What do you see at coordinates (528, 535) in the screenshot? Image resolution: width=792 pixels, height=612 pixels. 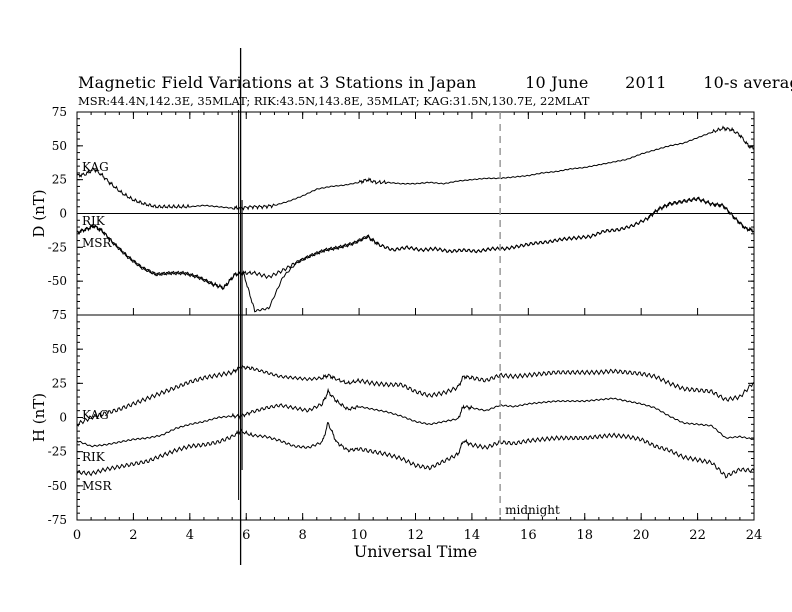 I see `x-tick-label: 16` at bounding box center [528, 535].